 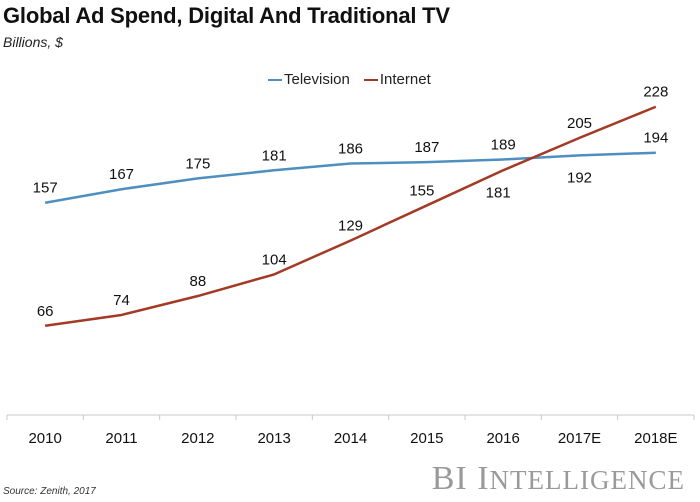 What do you see at coordinates (33, 42) in the screenshot?
I see `chart-subtitle: Billions, $` at bounding box center [33, 42].